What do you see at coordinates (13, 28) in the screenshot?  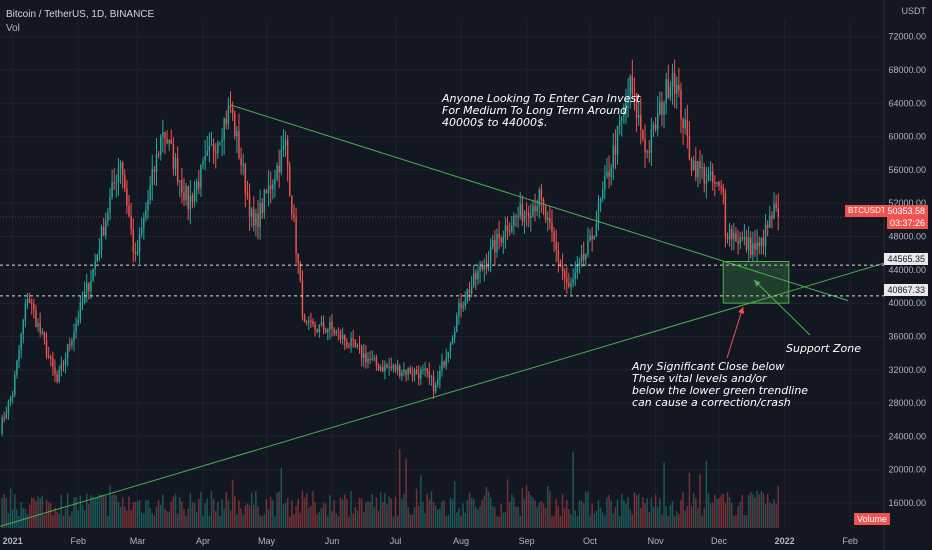 I see `volume-indicator-label: Vol` at bounding box center [13, 28].